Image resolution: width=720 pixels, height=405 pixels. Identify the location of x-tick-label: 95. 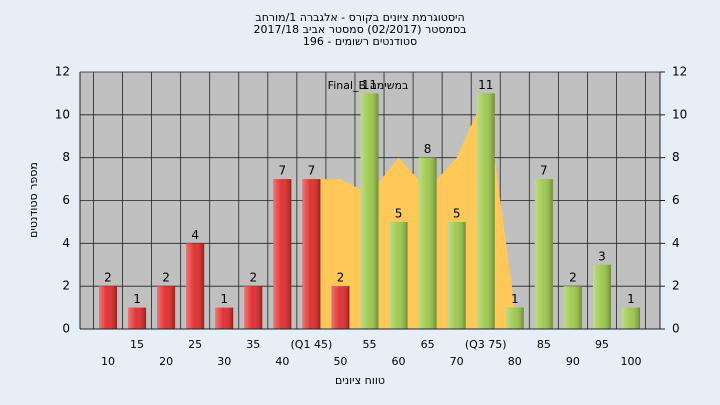
(602, 344).